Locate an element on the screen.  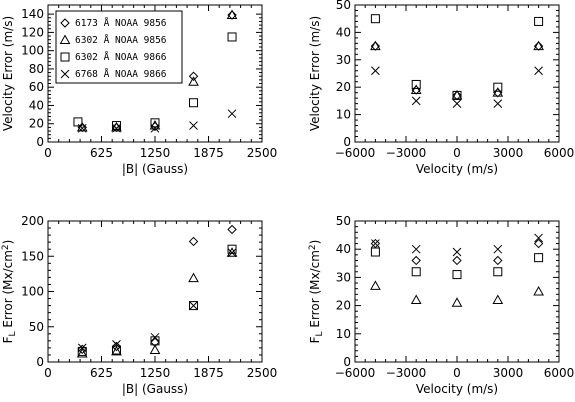
x-tick-label: 6000 is located at coordinates (559, 373).